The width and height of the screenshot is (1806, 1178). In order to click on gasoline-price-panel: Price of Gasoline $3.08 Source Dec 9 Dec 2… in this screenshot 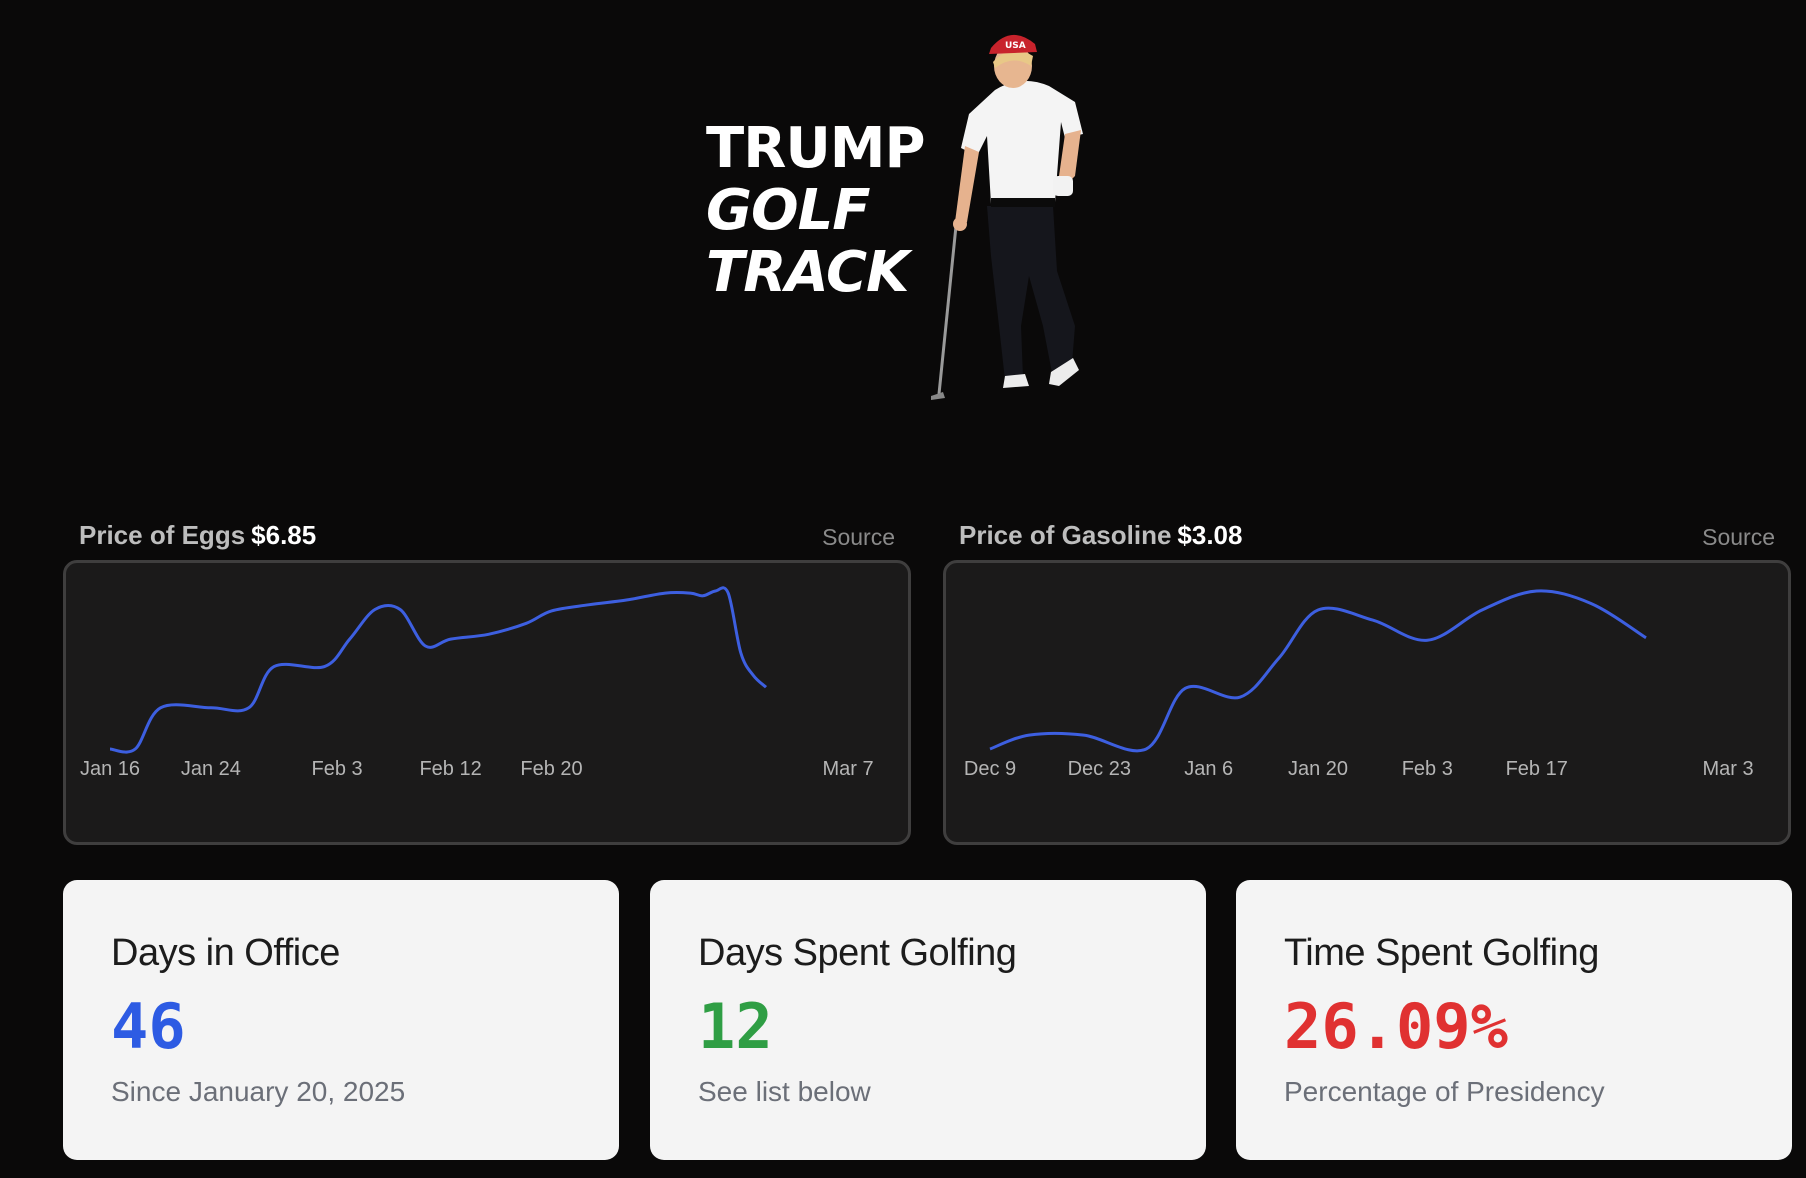, I will do `click(1367, 680)`.